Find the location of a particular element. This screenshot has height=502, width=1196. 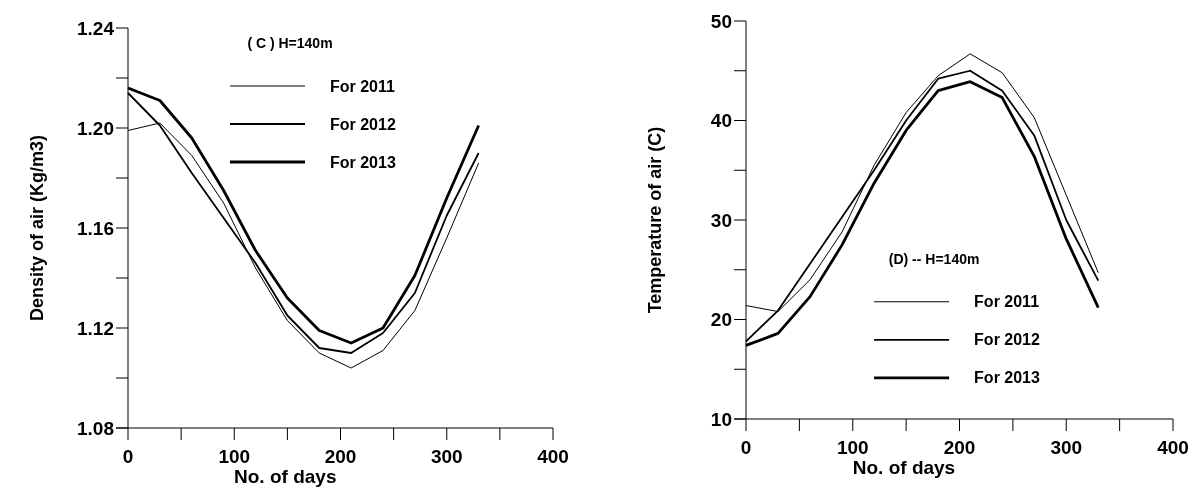

y-tick-label: 1.08 is located at coordinates (95, 428).